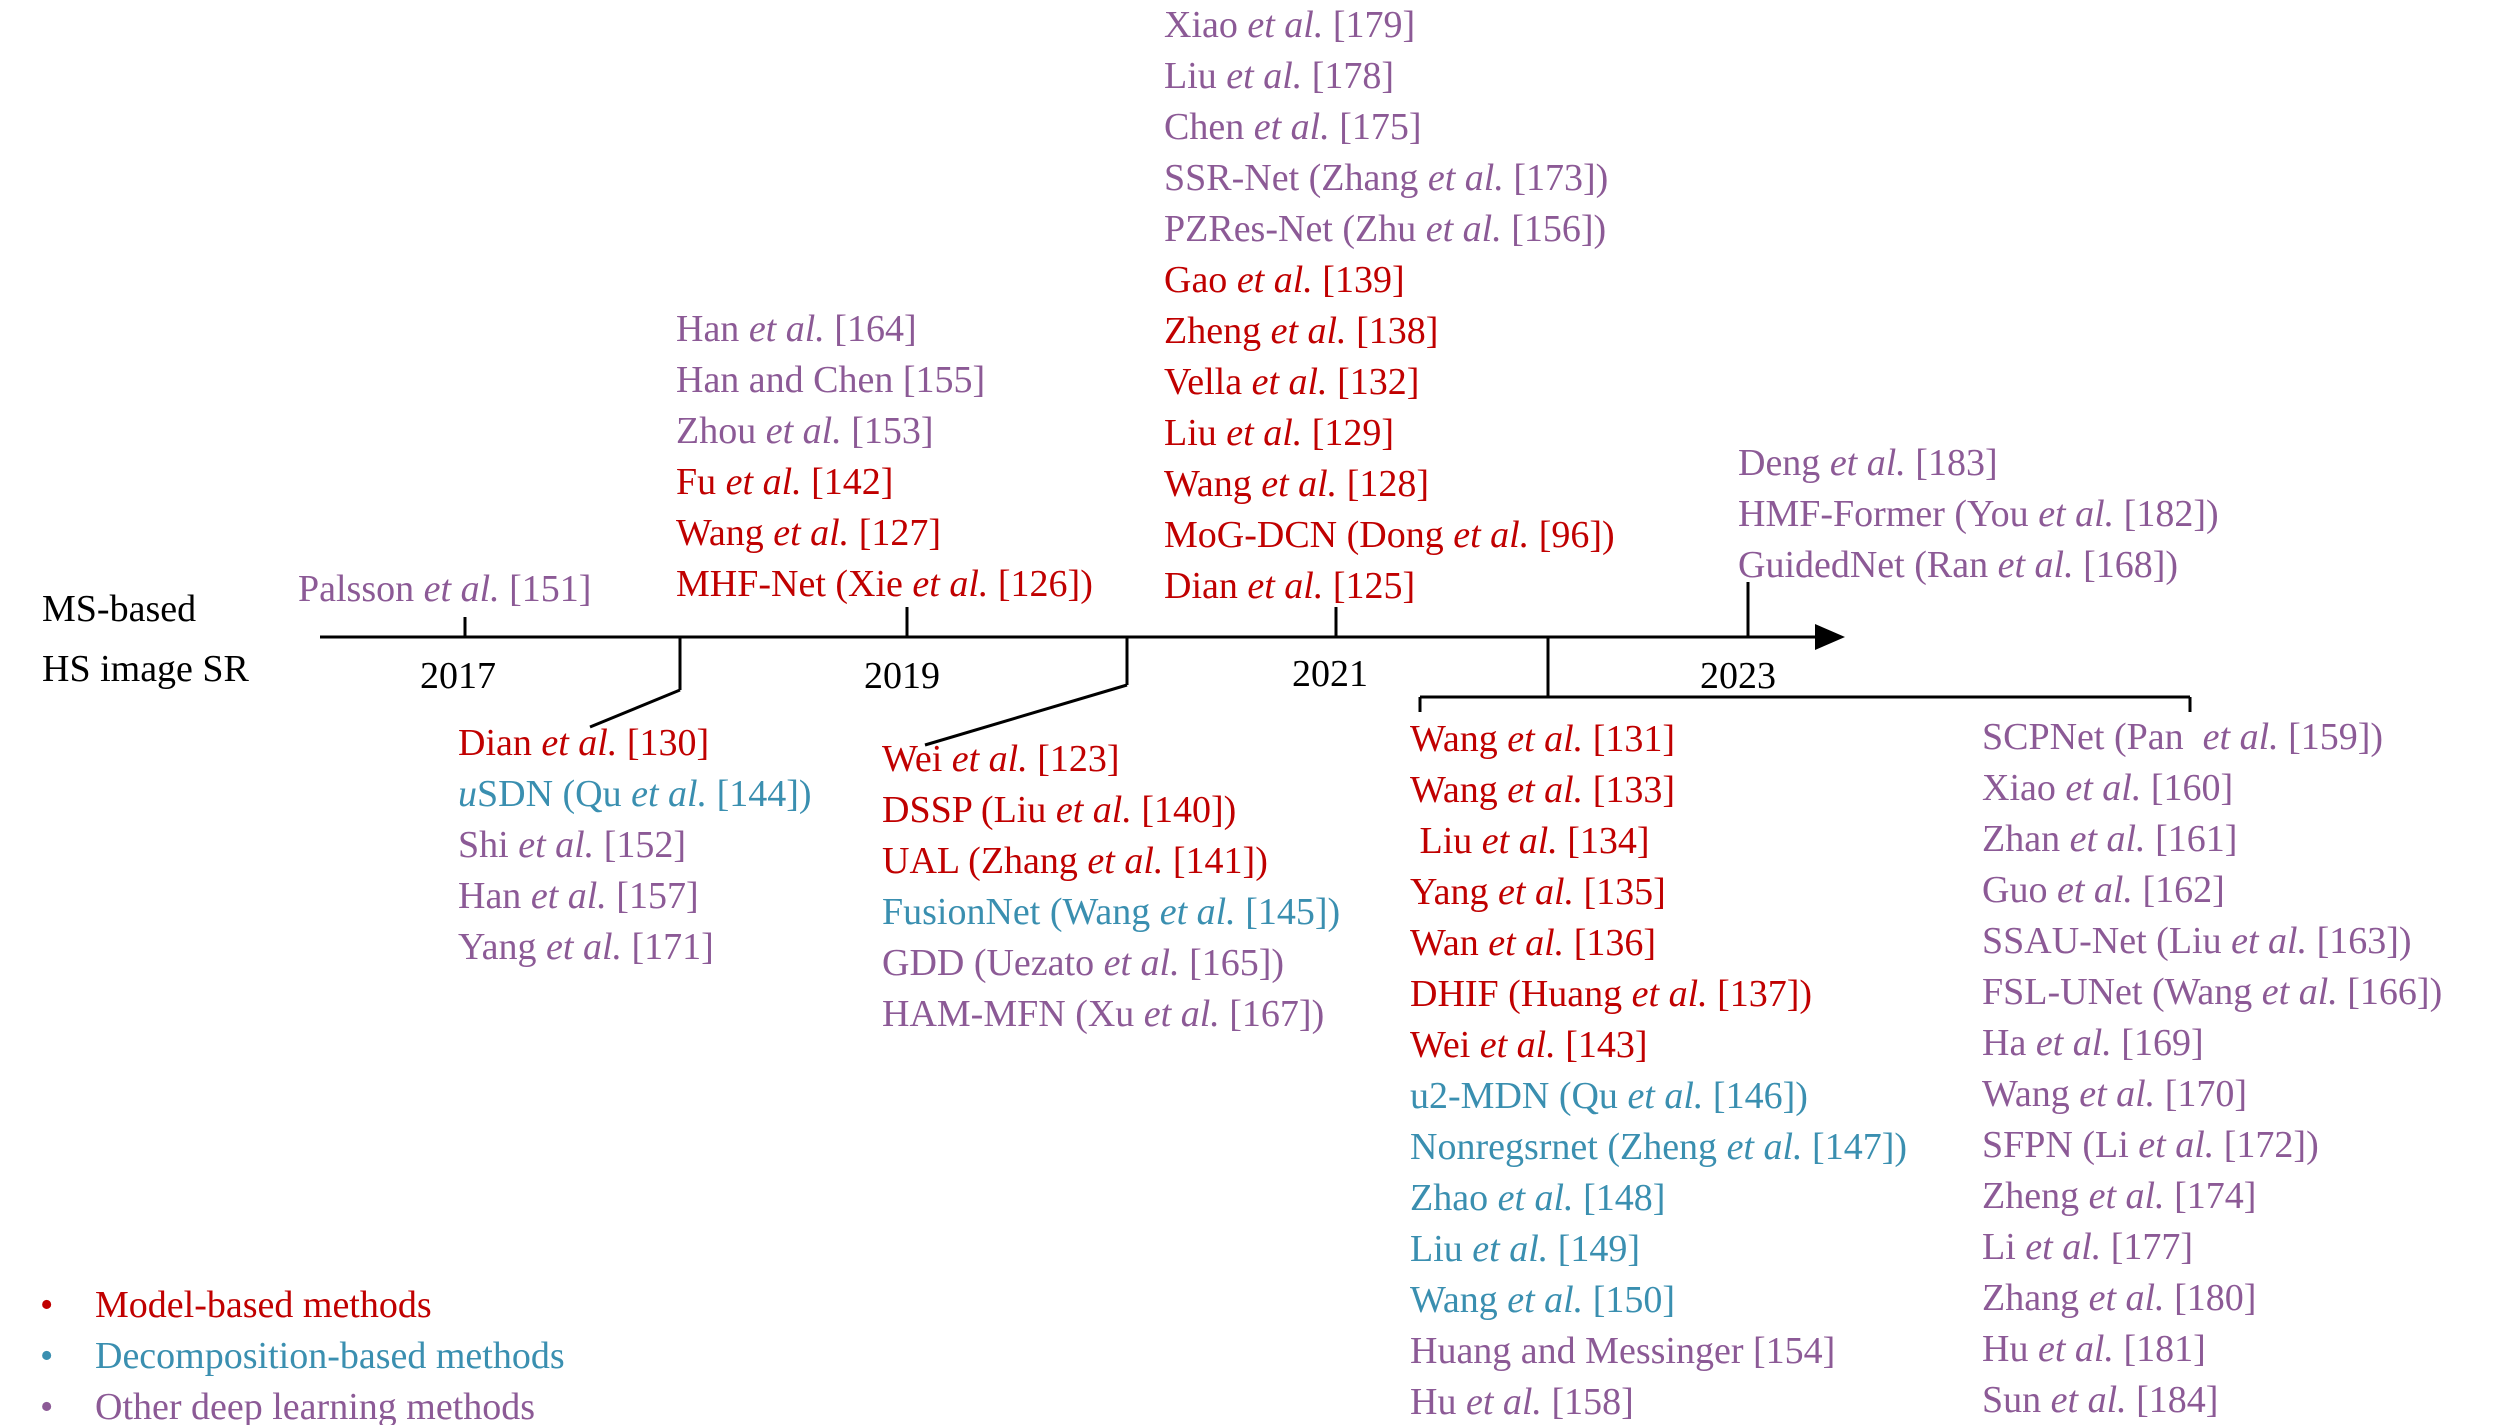 This screenshot has width=2520, height=1425. Describe the element at coordinates (361, 589) in the screenshot. I see `entry-text: Palsson` at that location.